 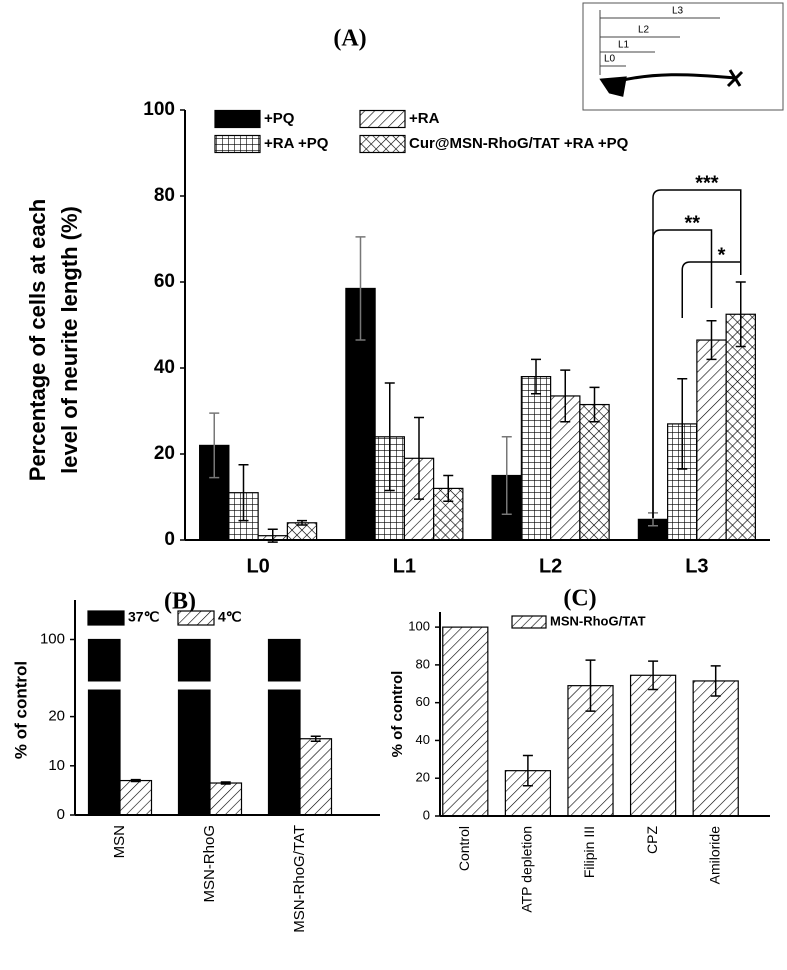 I want to click on significance-label: **, so click(x=692, y=223).